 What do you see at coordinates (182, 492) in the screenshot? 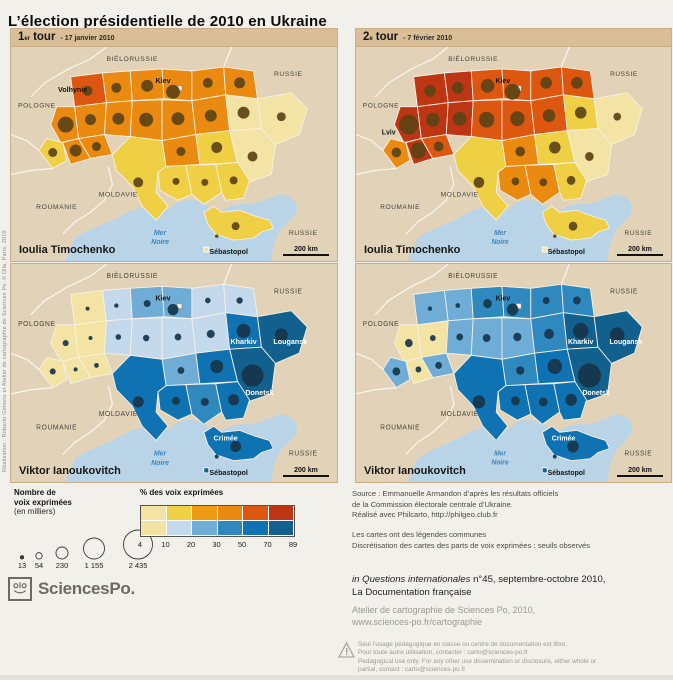
I see `legend-colors-title: % des voix exprimées` at bounding box center [182, 492].